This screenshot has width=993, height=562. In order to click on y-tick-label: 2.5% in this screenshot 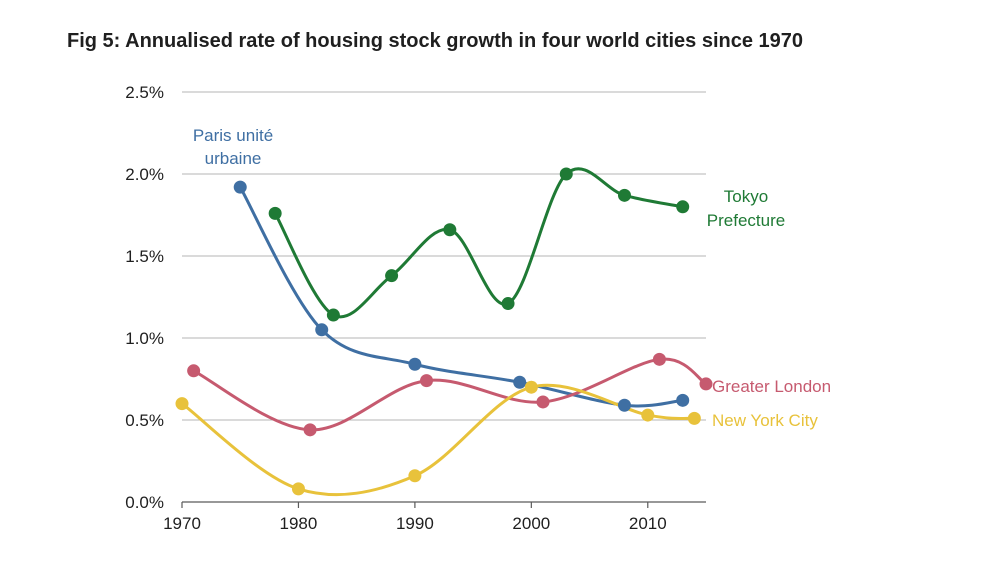, I will do `click(144, 92)`.